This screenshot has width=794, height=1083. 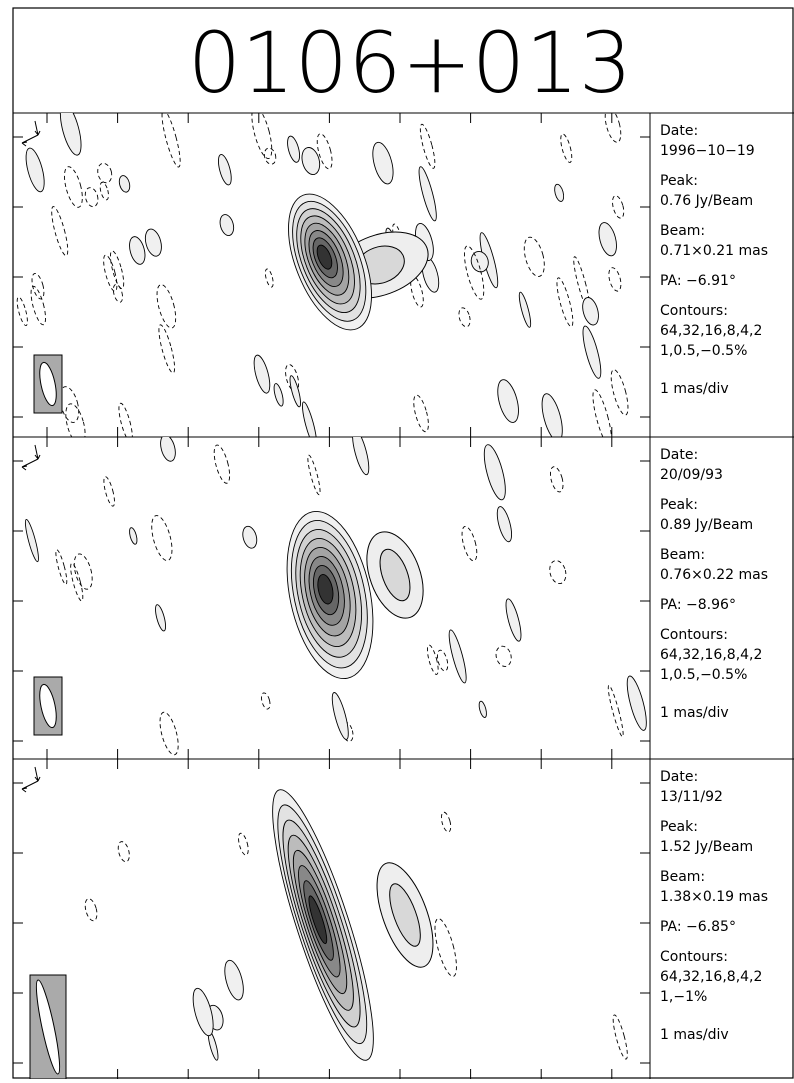 I want to click on info-peak: 0.76 Jy/Beam, so click(x=706, y=201).